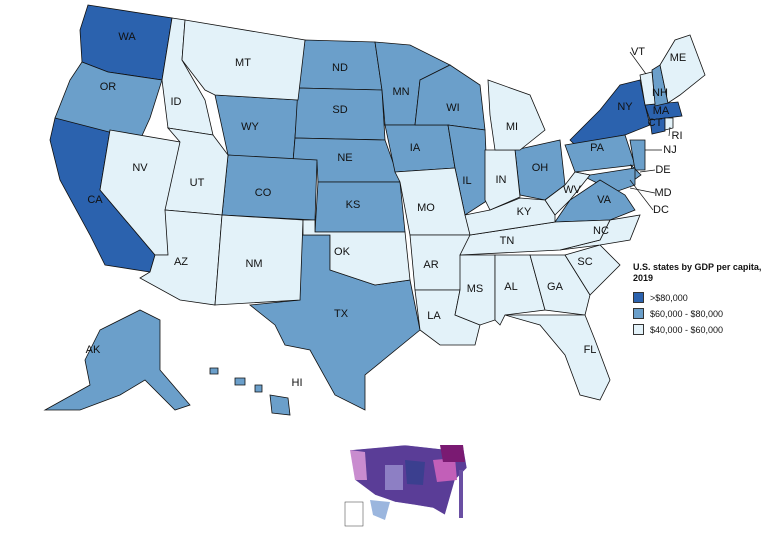  What do you see at coordinates (181, 262) in the screenshot?
I see `state-label: AZ` at bounding box center [181, 262].